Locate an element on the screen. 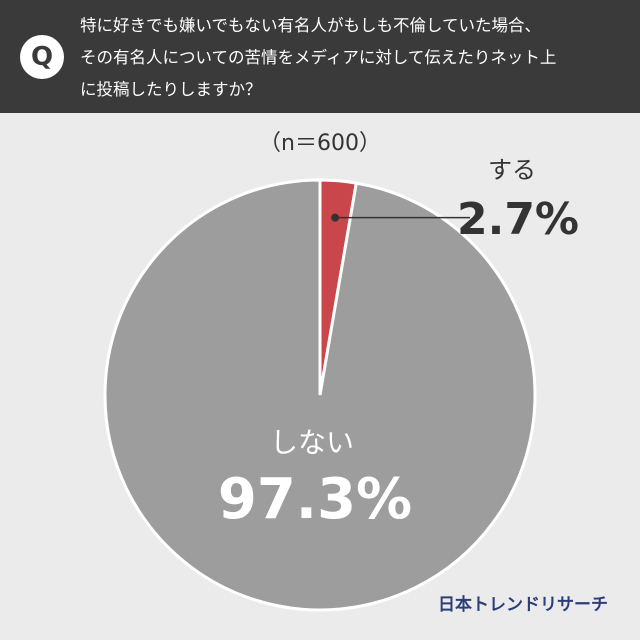  title-line: その有名人についての苦情をメディアに対して伝えたりネット上 is located at coordinates (318, 57).